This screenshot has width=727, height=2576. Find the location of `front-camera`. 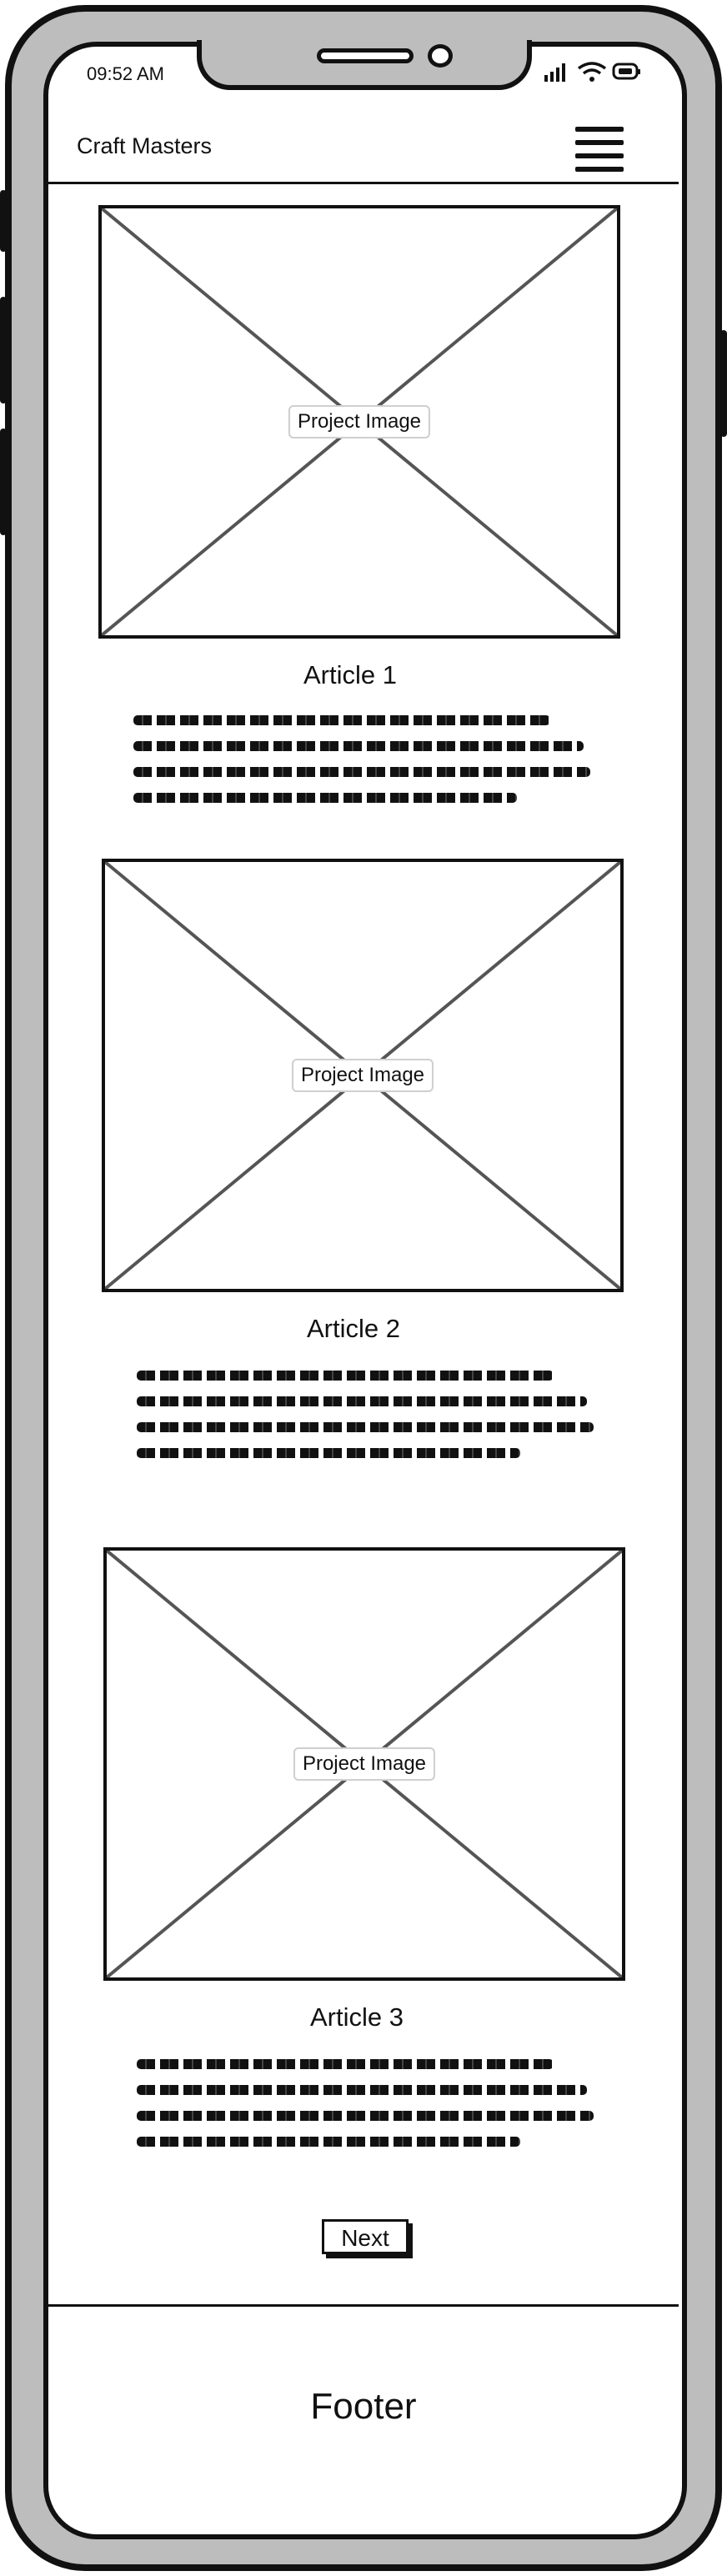

front-camera is located at coordinates (440, 56).